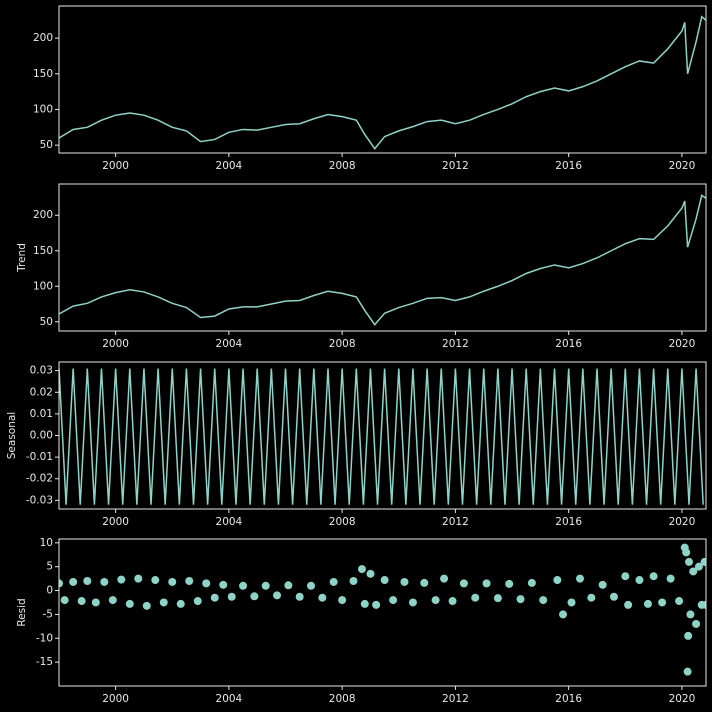  What do you see at coordinates (39, 500) in the screenshot?
I see `y-tick-label: -0.03` at bounding box center [39, 500].